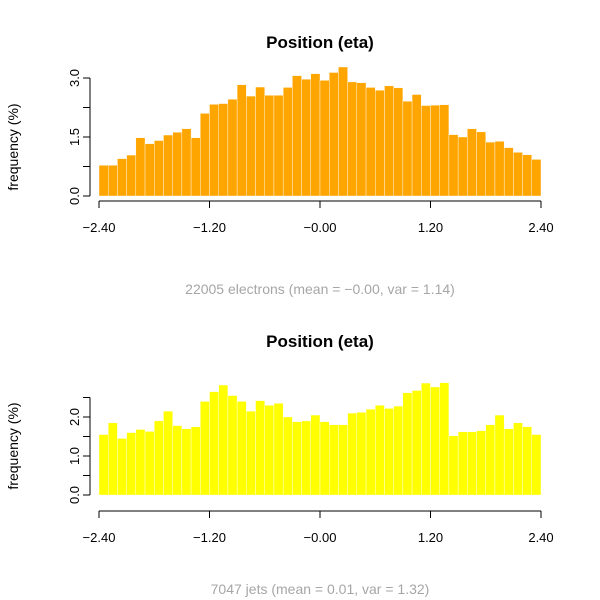 The image size is (600, 600). What do you see at coordinates (74, 495) in the screenshot?
I see `y-tick-label: 0.0` at bounding box center [74, 495].